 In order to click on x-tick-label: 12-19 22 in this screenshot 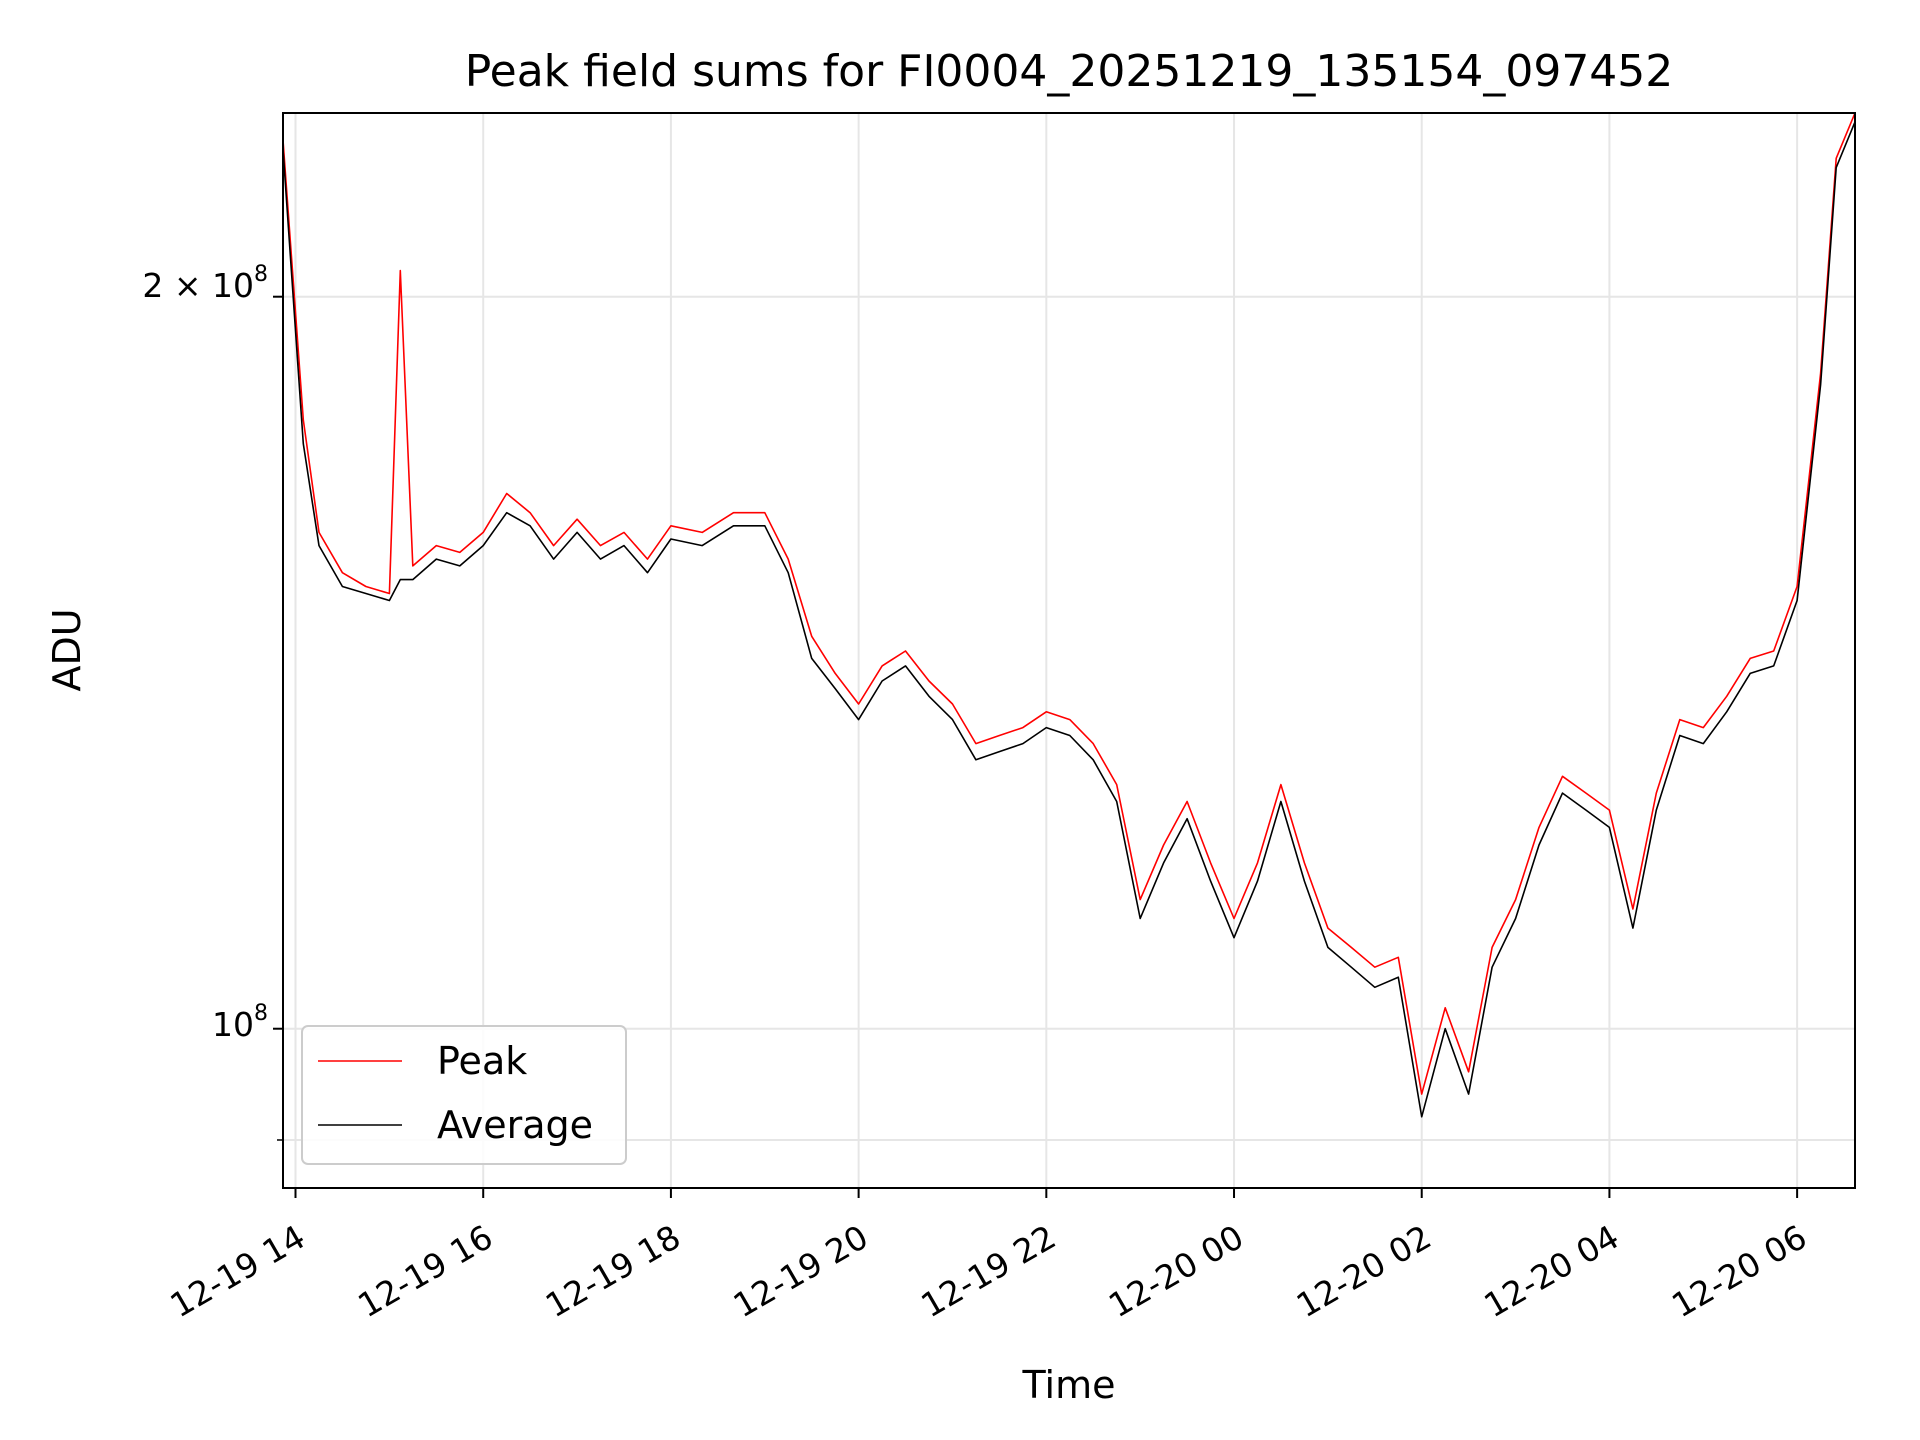, I will do `click(988, 1271)`.